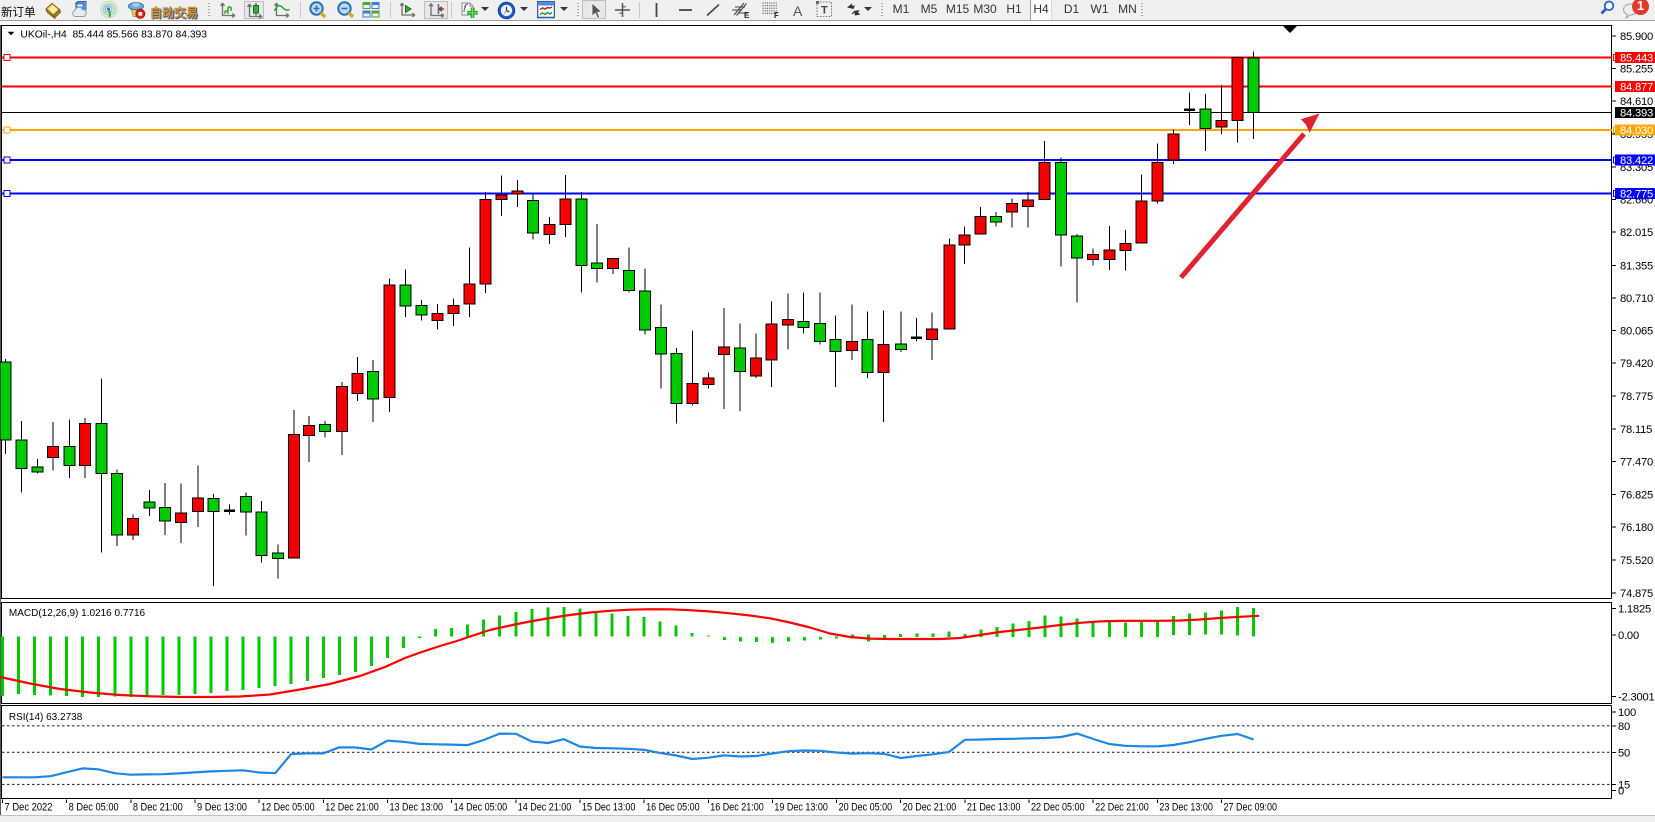 The image size is (1655, 822). I want to click on svg-text: 13 Dec 13:00, so click(416, 808).